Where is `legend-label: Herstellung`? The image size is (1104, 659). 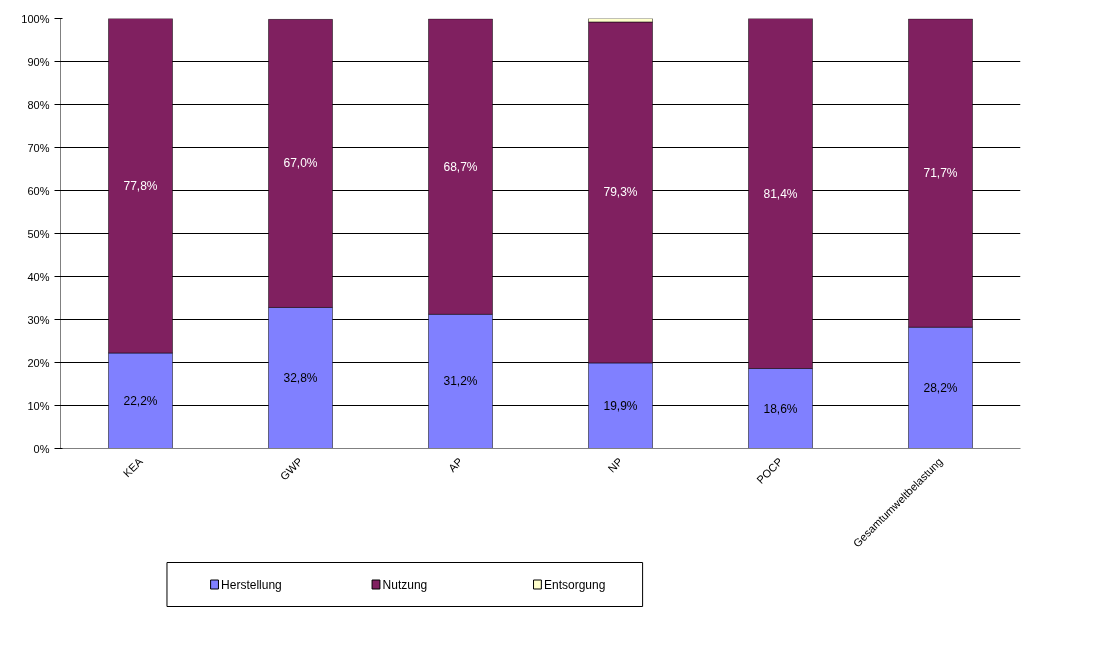
legend-label: Herstellung is located at coordinates (251, 584).